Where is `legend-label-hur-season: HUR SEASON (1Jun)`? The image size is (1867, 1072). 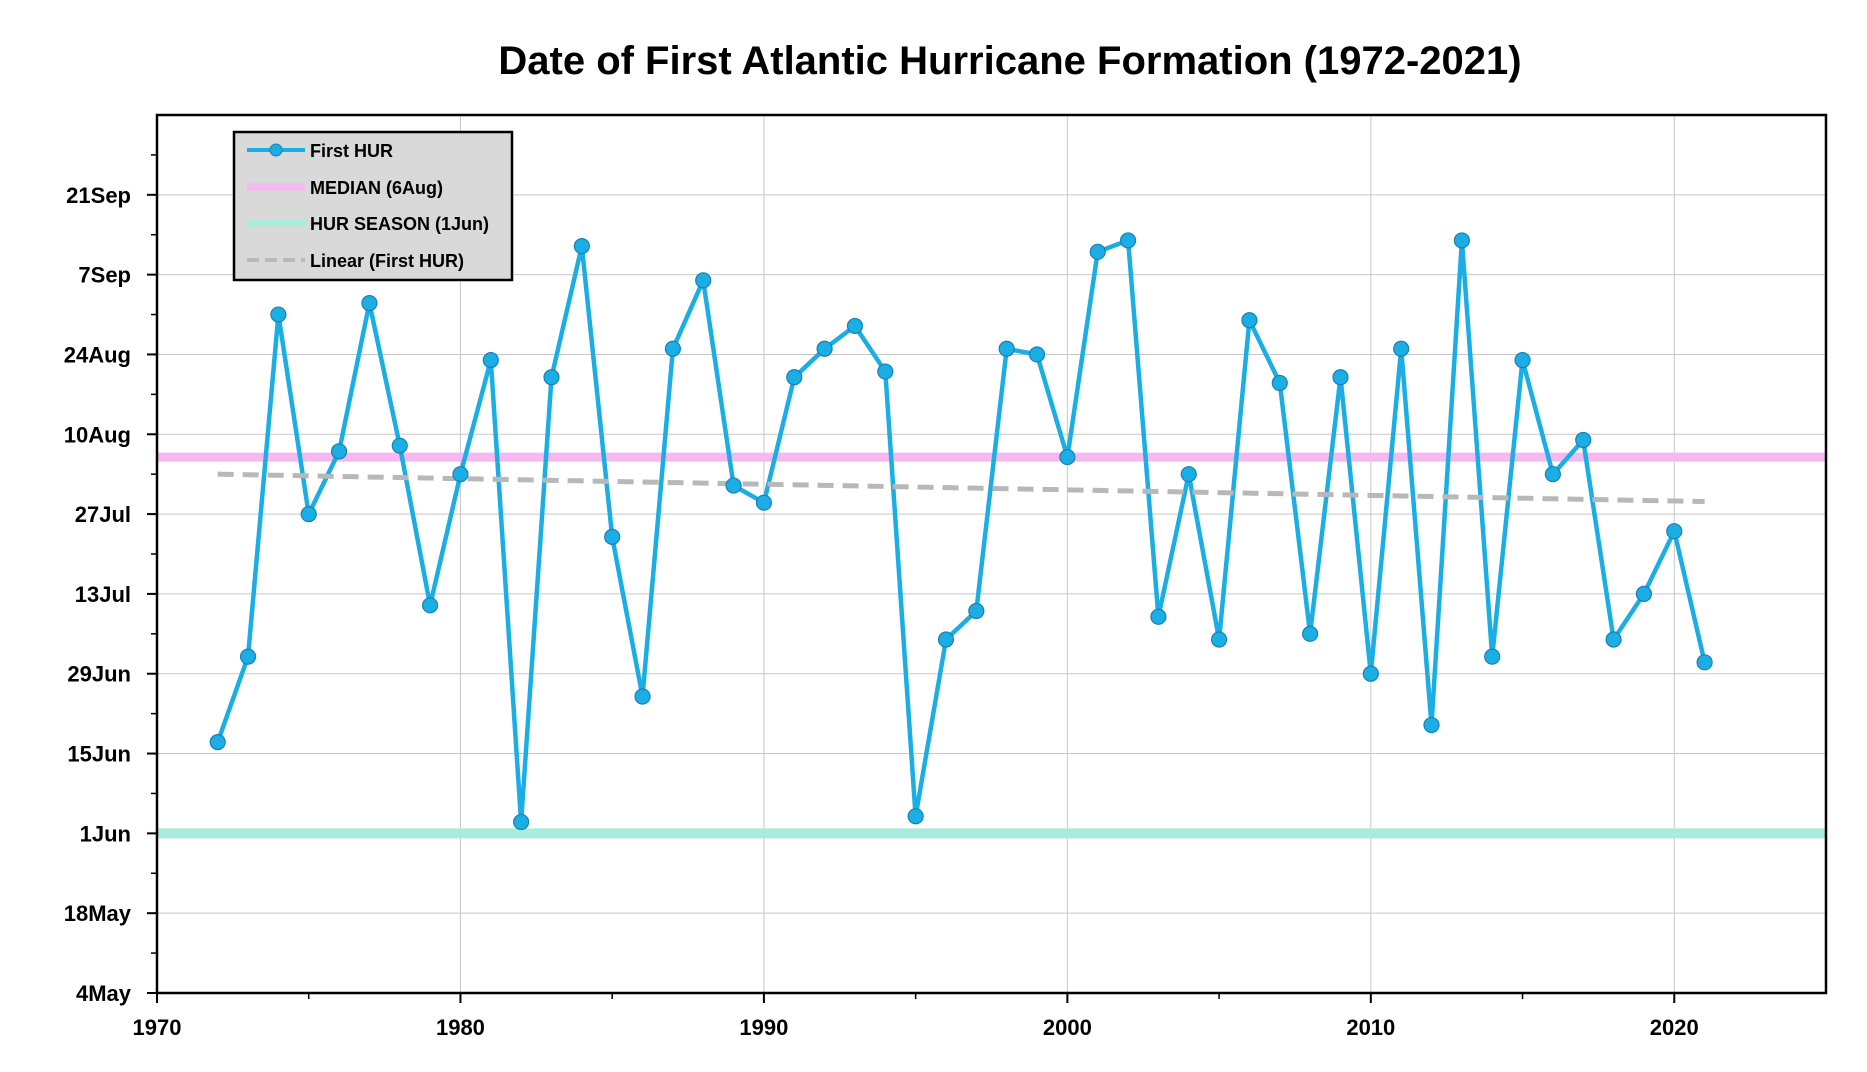 legend-label-hur-season: HUR SEASON (1Jun) is located at coordinates (399, 224).